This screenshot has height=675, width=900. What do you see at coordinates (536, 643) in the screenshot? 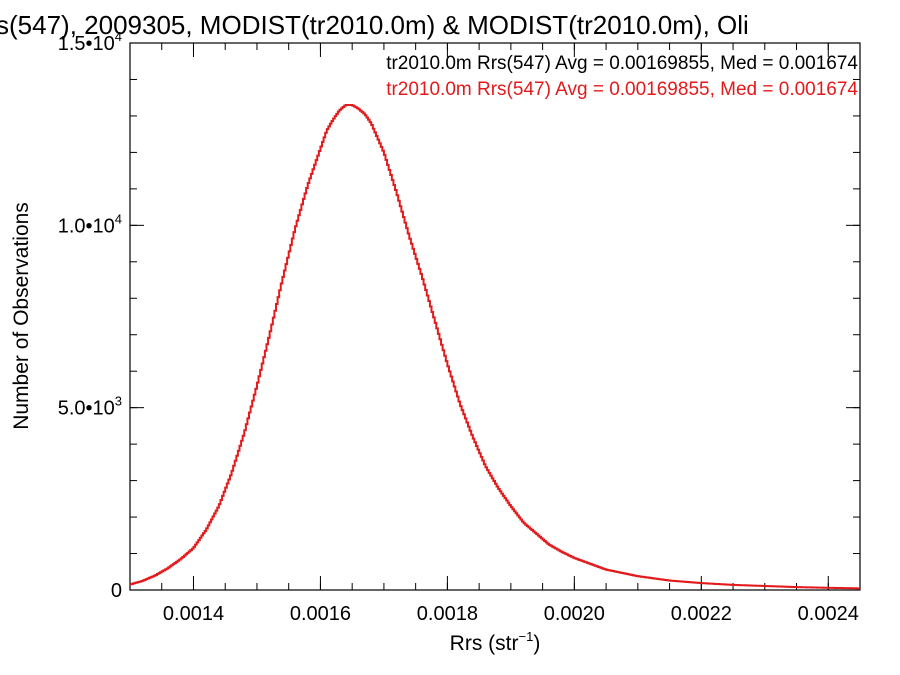
I see `x-axis-label-end: )` at bounding box center [536, 643].